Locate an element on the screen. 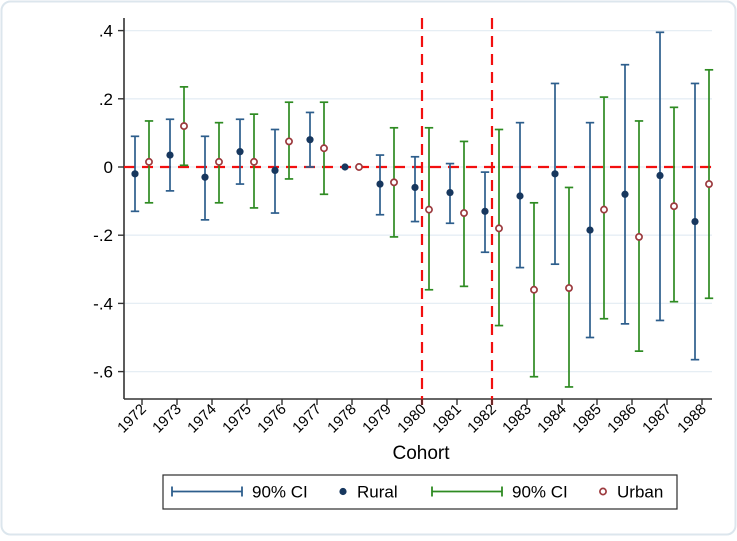 This screenshot has width=737, height=541. marker-urban-1982 is located at coordinates (499, 228).